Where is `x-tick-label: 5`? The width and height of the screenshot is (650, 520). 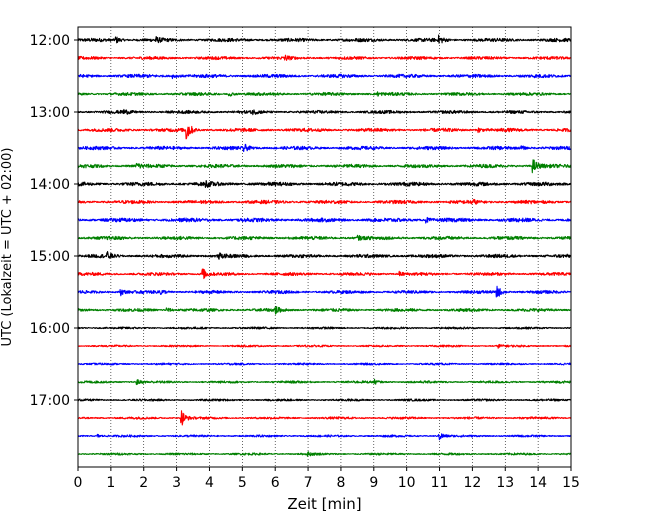 x-tick-label: 5 is located at coordinates (242, 483).